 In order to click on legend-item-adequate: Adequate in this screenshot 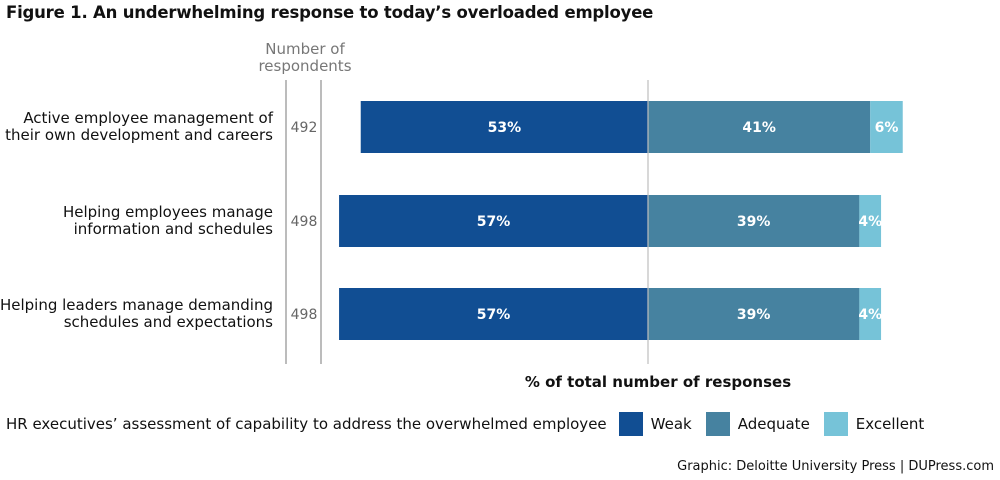, I will do `click(757, 424)`.